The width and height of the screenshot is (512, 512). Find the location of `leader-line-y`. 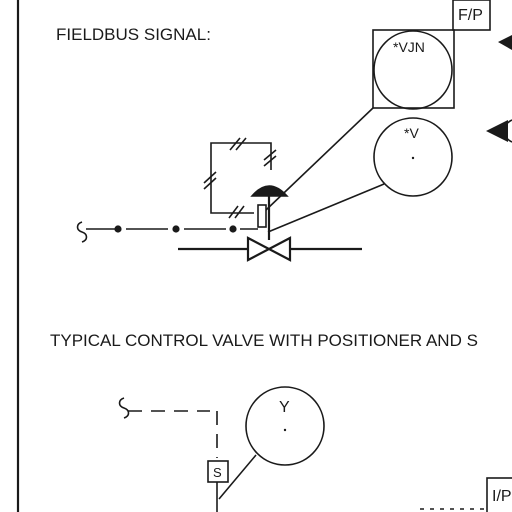

leader-line-y is located at coordinates (237, 477).